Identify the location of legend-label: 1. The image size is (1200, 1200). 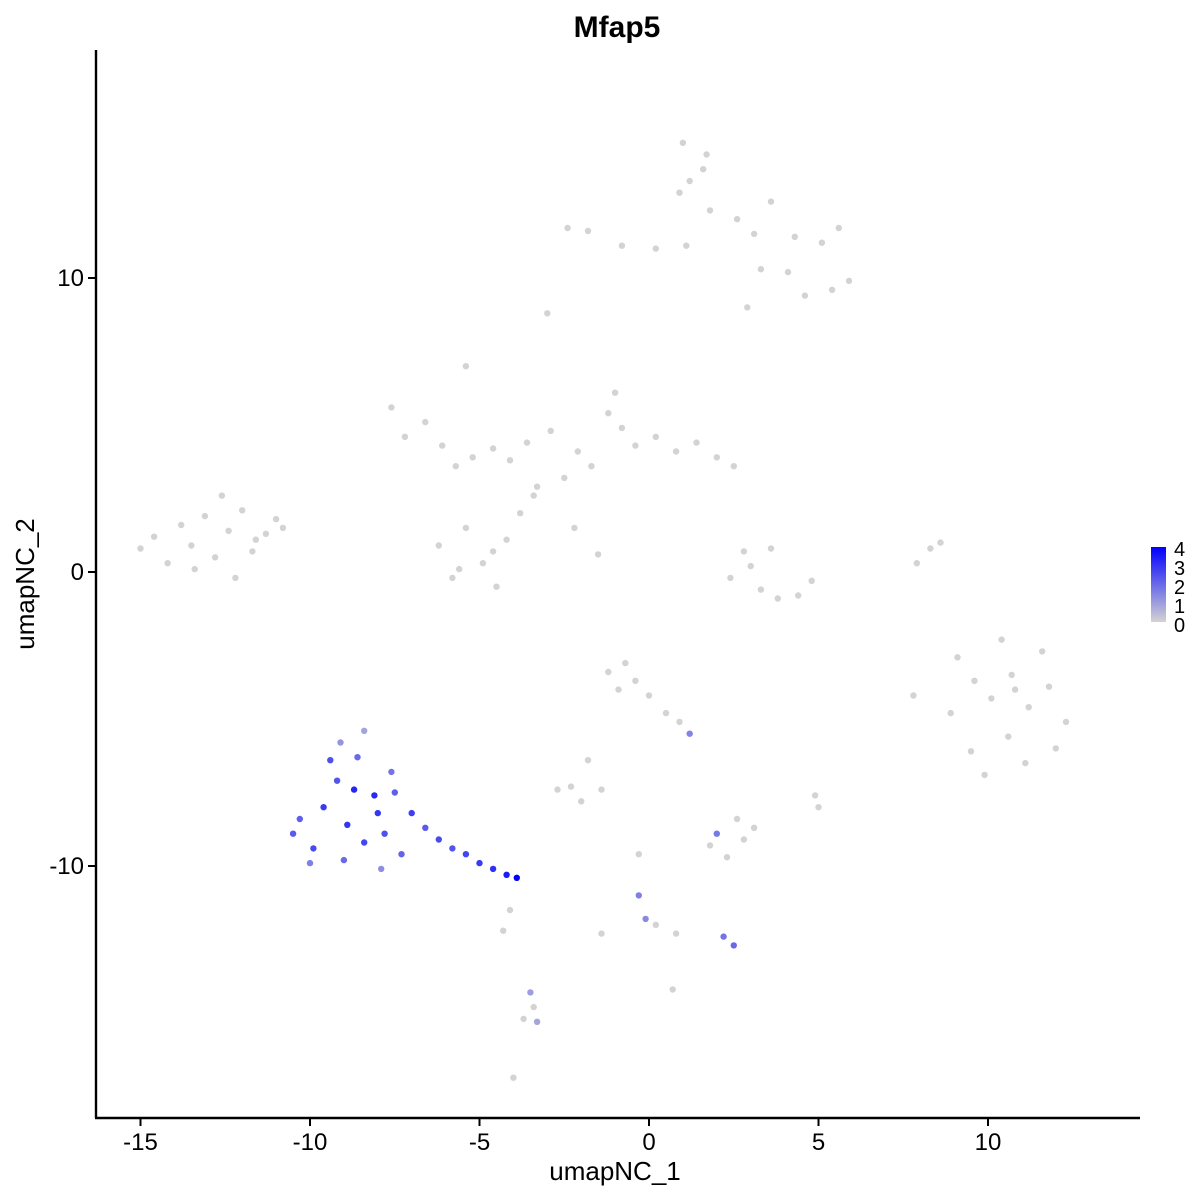
(1179, 607).